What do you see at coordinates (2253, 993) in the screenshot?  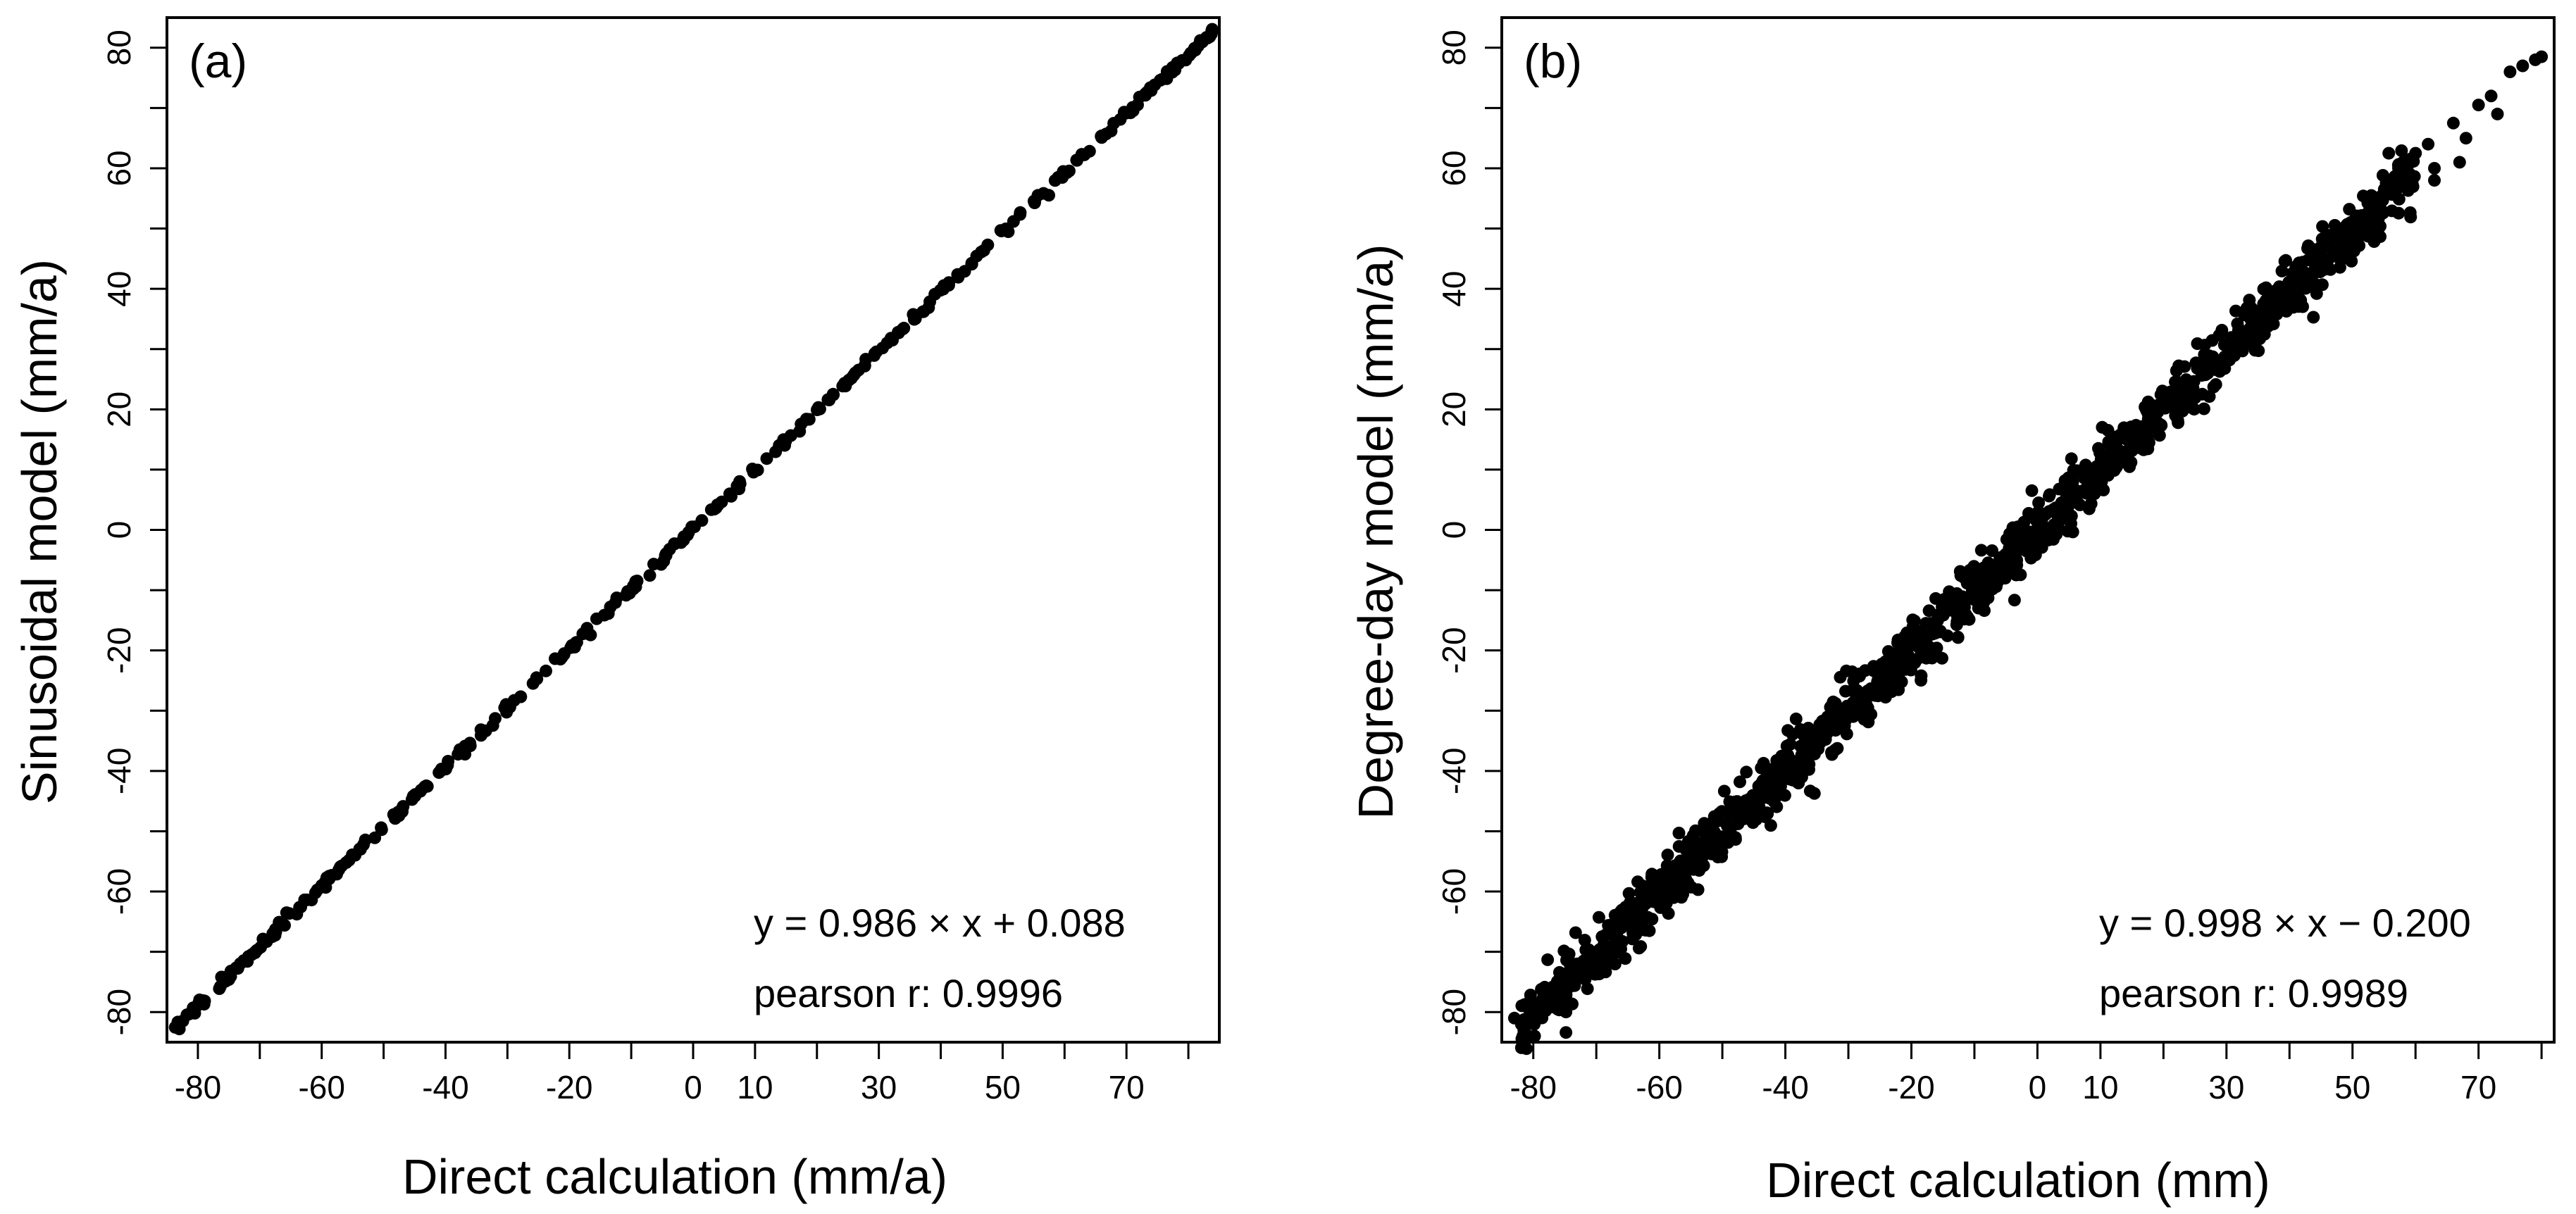 I see `panel-b-pearson-r: pearson r: 0.9989` at bounding box center [2253, 993].